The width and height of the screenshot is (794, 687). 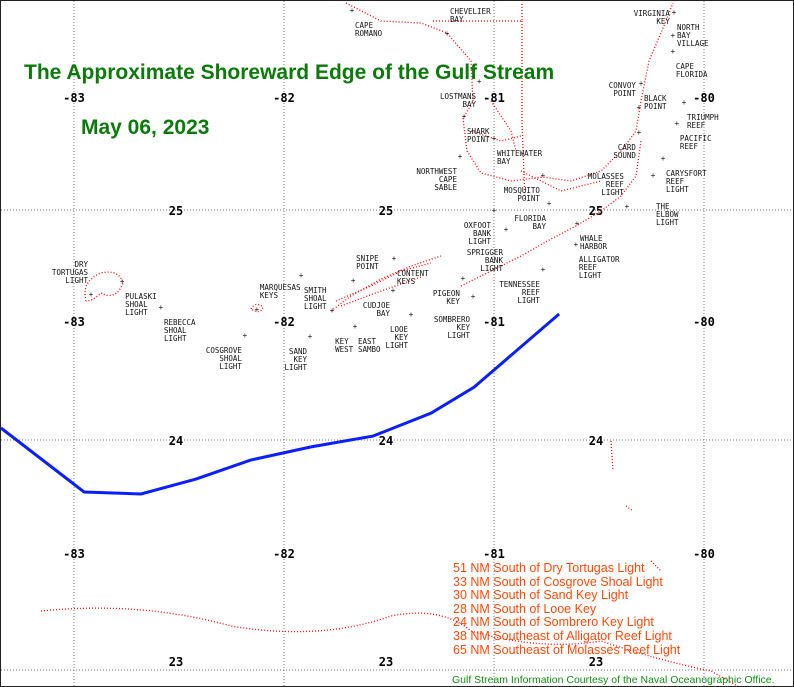 I want to click on station-name: MOSQUITO POINT, so click(x=522, y=194).